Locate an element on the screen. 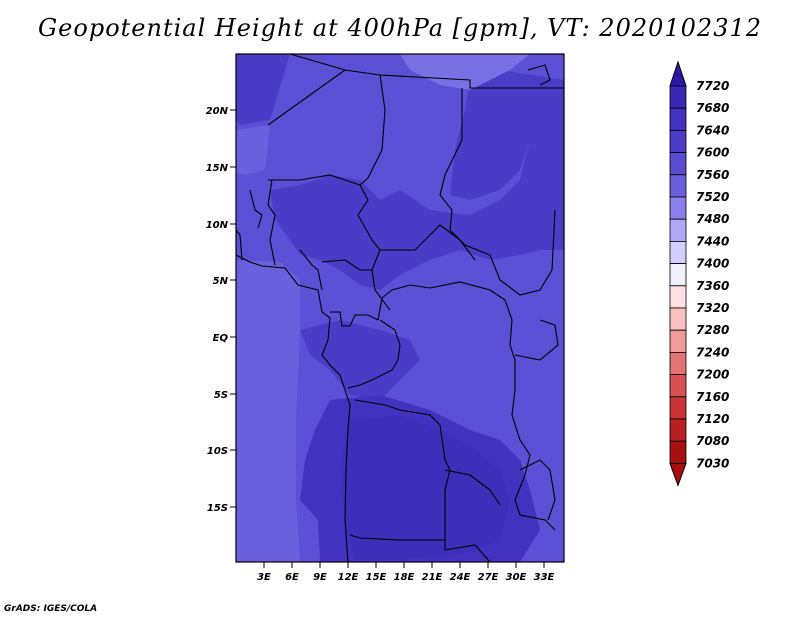  lon-label: 15E is located at coordinates (376, 577).